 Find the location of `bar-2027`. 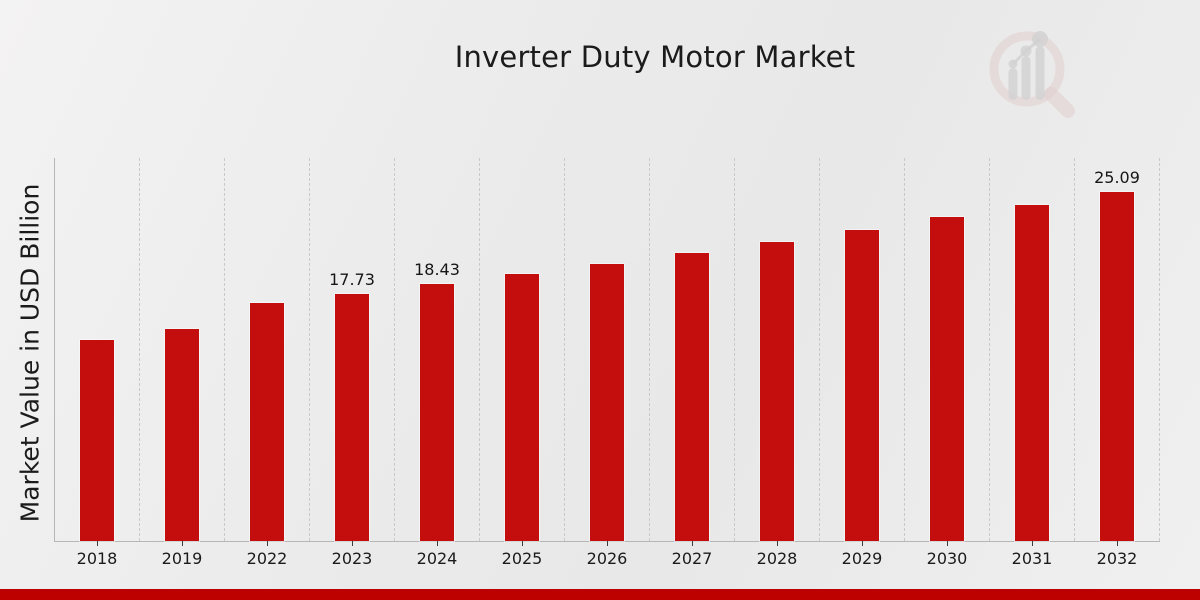

bar-2027 is located at coordinates (692, 397).